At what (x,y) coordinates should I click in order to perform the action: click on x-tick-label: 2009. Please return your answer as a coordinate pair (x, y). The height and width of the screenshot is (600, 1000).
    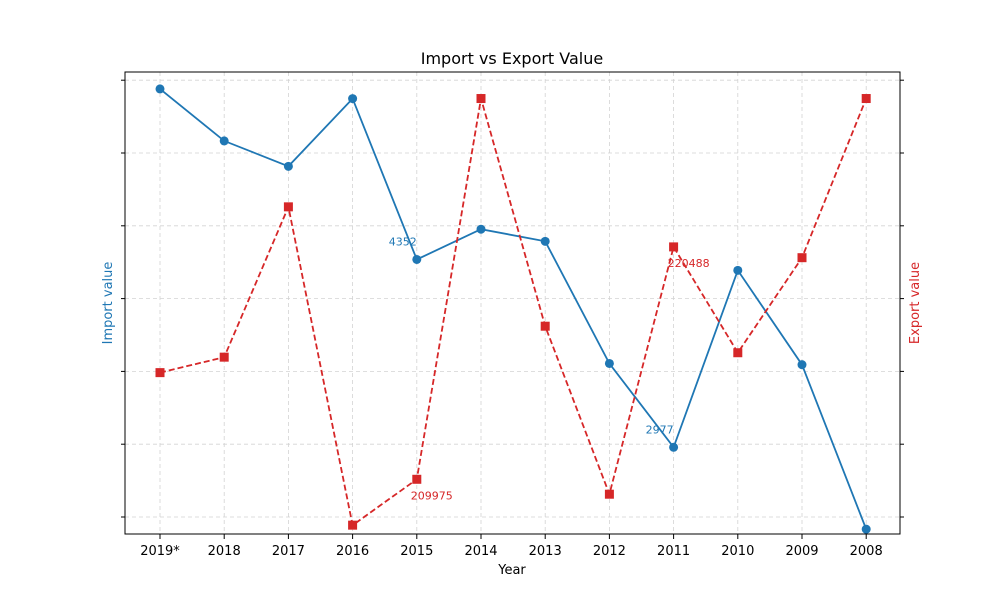
    Looking at the image, I should click on (801, 551).